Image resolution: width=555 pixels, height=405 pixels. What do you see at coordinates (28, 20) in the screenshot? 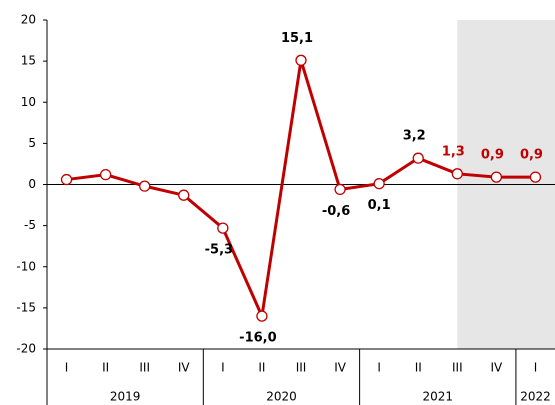
I see `y-tick-label: 20` at bounding box center [28, 20].